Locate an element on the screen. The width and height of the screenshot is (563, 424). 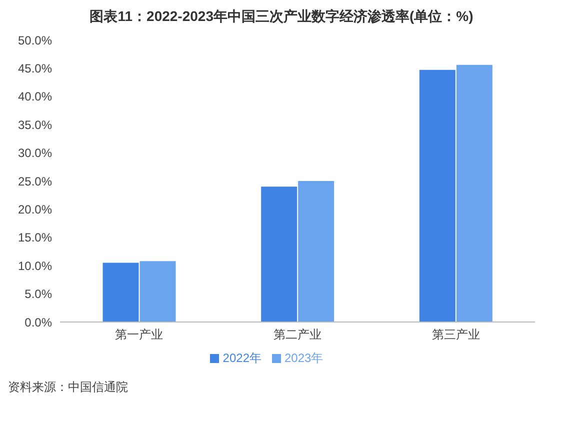
x-tick-label: 第三产业 is located at coordinates (456, 335).